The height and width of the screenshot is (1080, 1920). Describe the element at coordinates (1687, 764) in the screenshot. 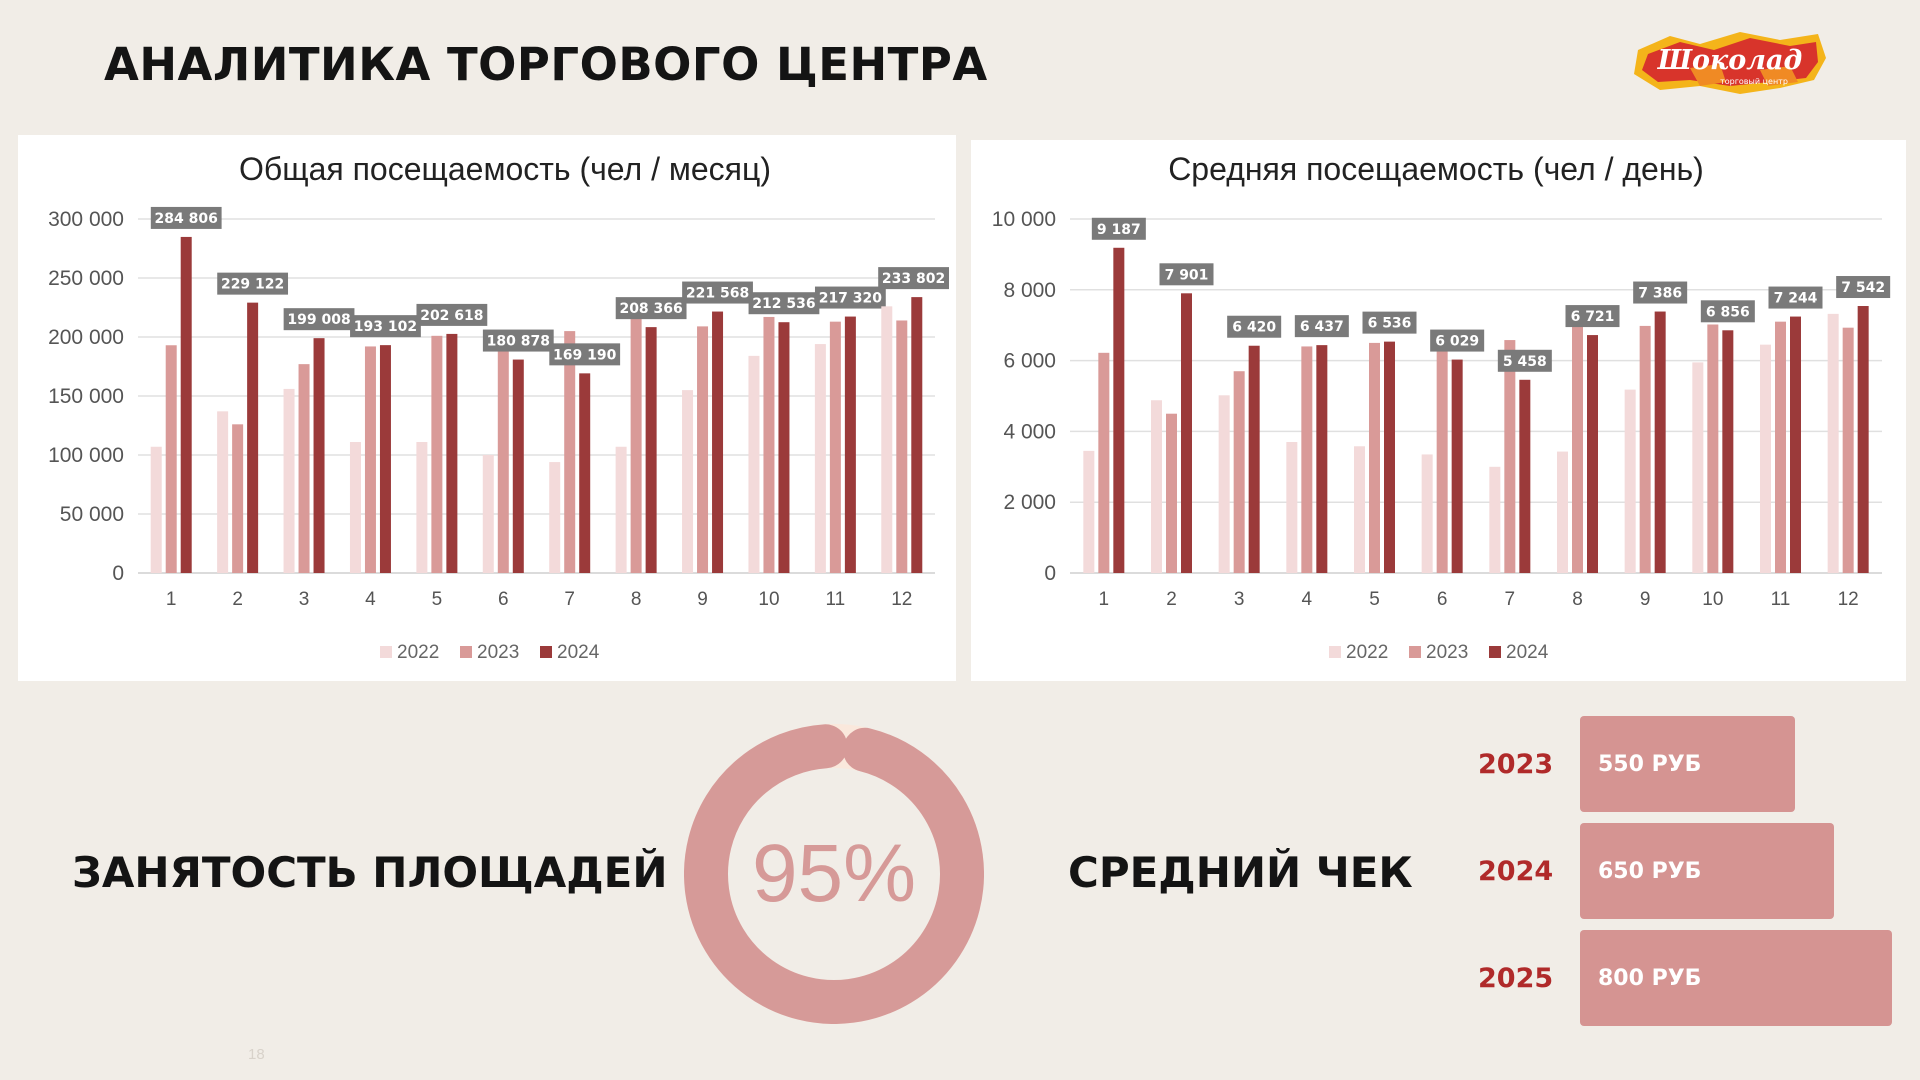

I see `average-check-bar: 550 РУБ` at that location.